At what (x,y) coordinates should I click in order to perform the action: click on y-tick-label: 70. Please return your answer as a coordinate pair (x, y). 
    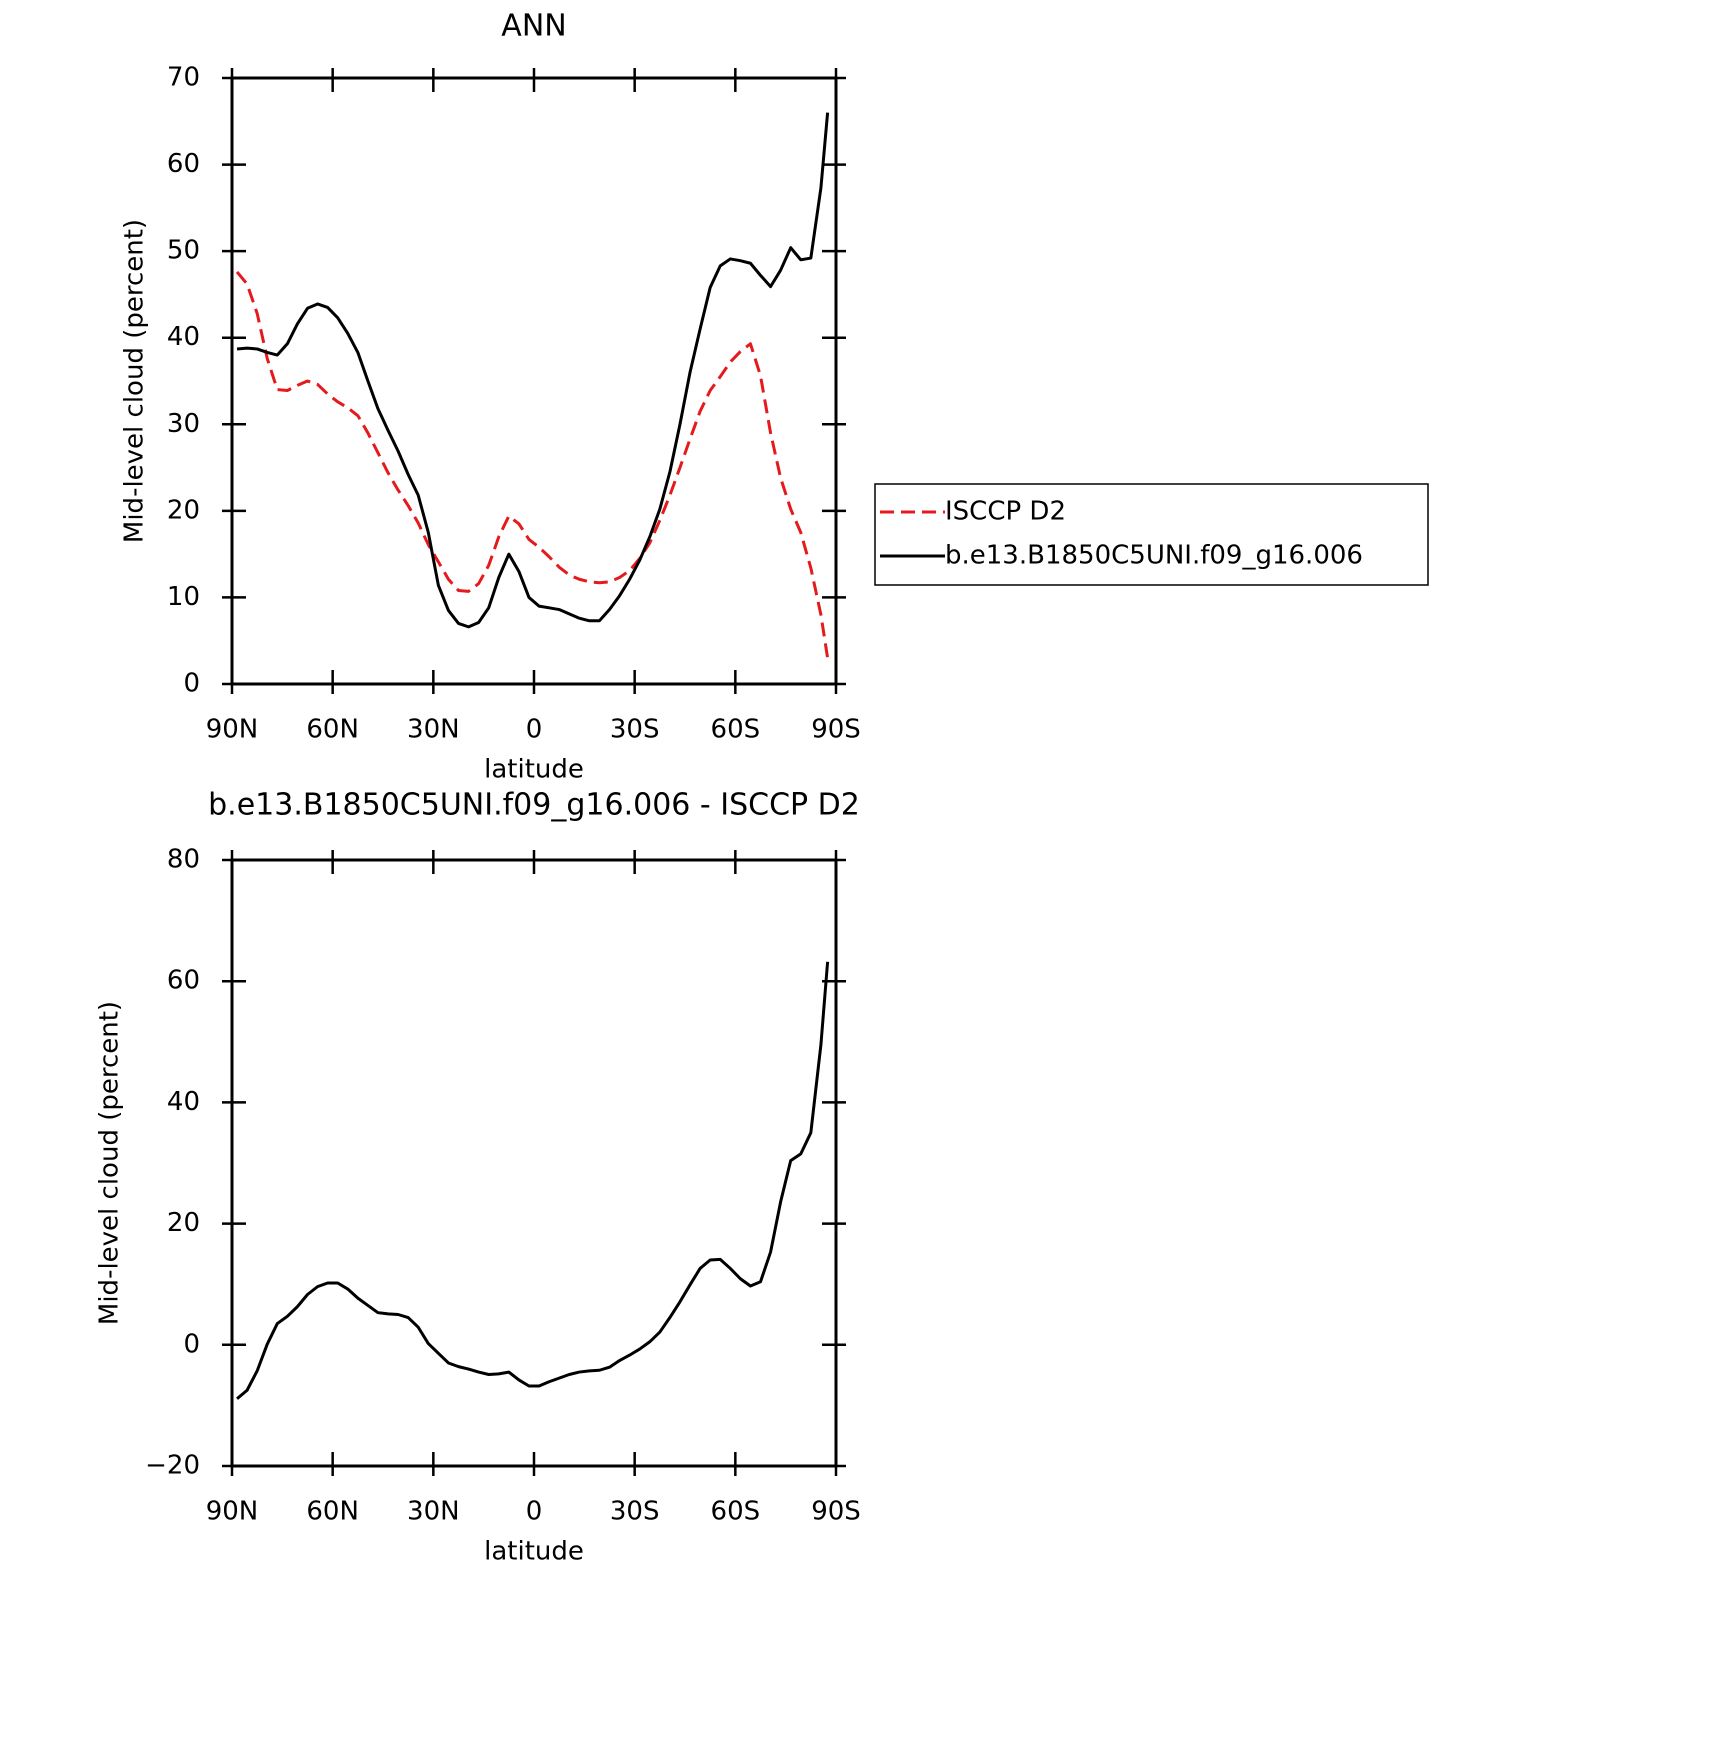
    Looking at the image, I should click on (183, 78).